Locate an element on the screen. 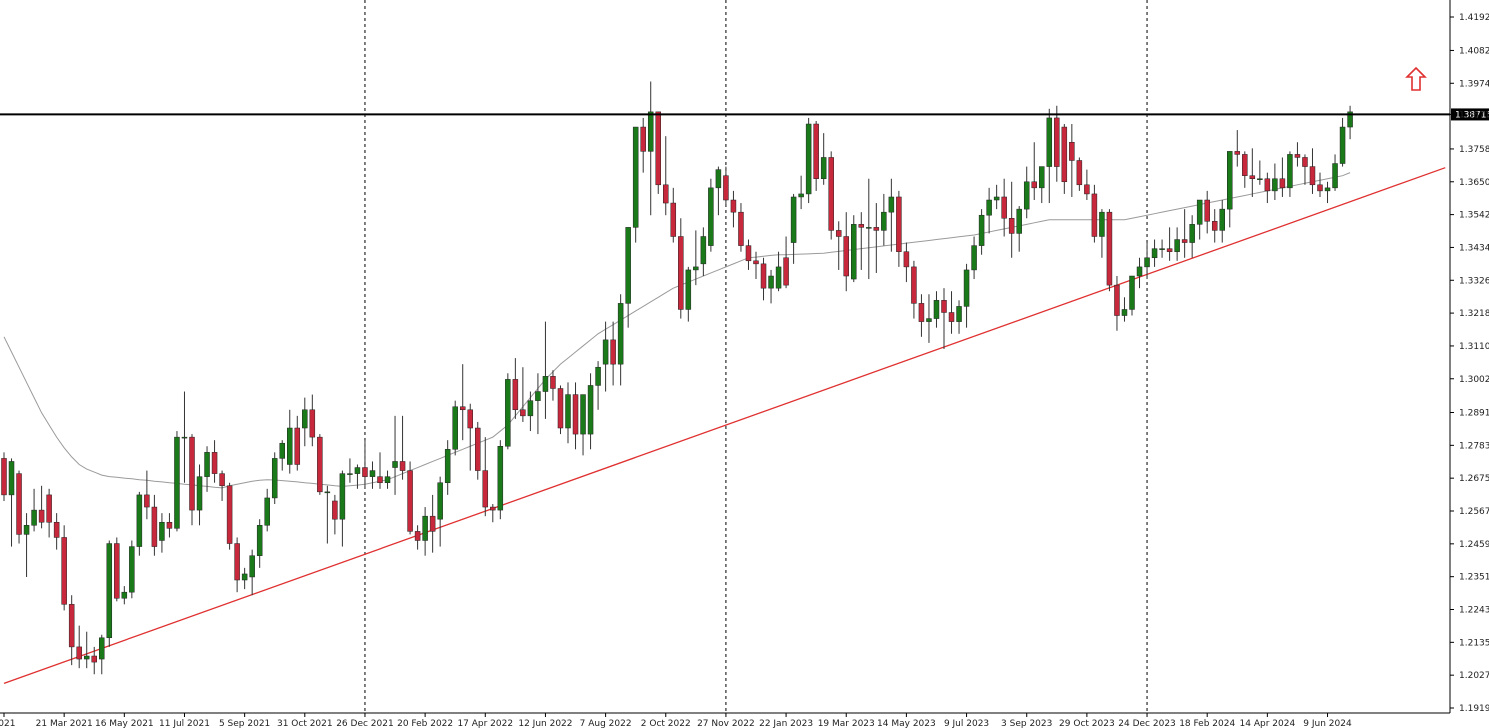 The height and width of the screenshot is (728, 1489). y-tick-label: 1.35420 is located at coordinates (1474, 216).